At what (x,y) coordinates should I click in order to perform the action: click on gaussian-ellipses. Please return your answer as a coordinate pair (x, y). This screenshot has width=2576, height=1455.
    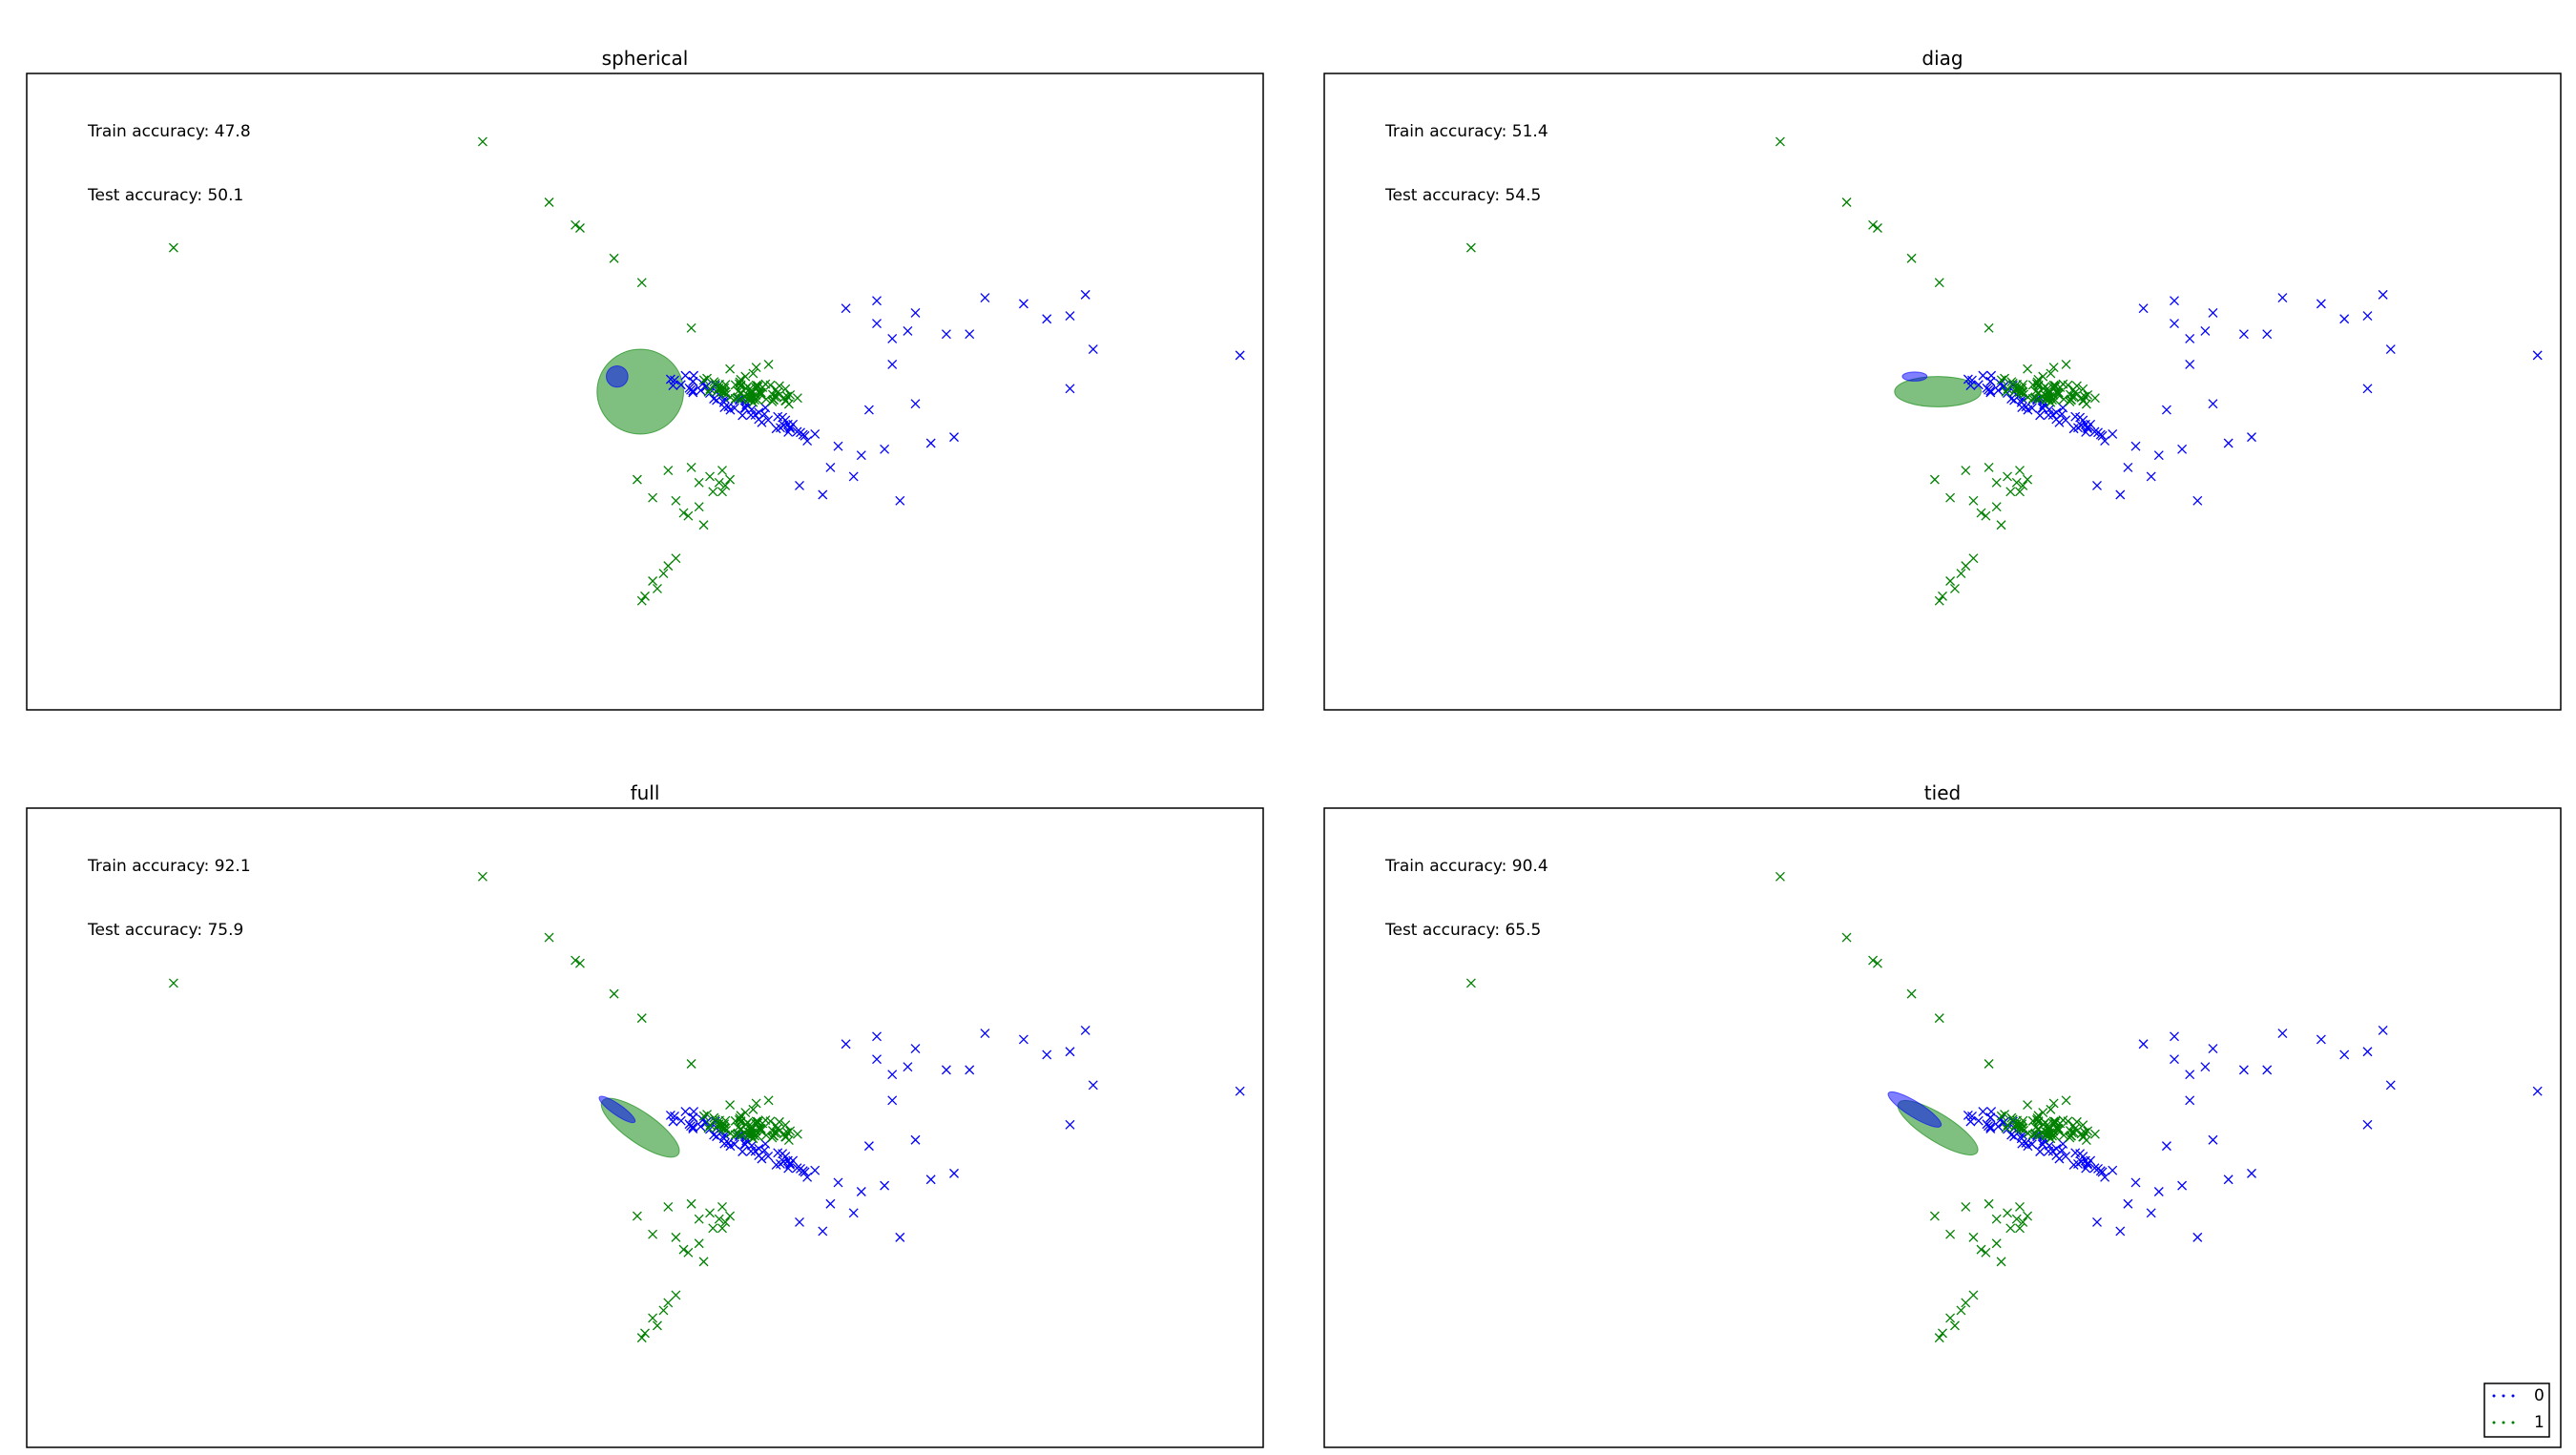
    Looking at the image, I should click on (640, 391).